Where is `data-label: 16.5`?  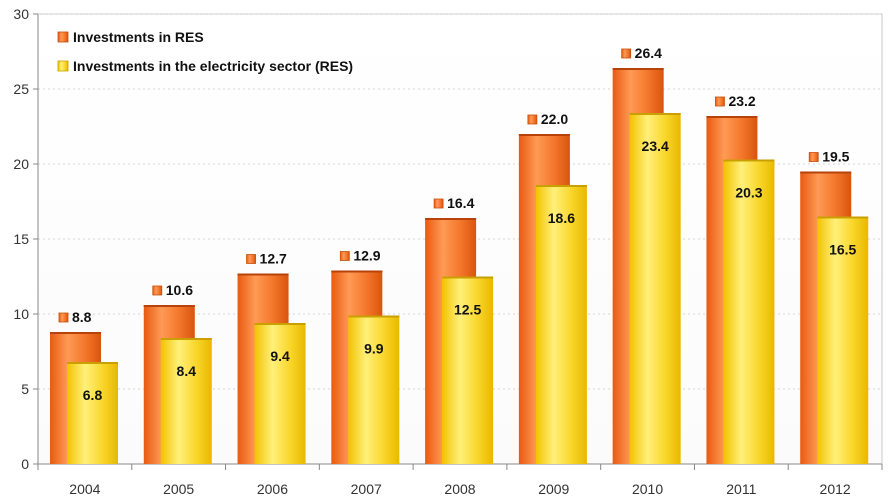
data-label: 16.5 is located at coordinates (842, 250).